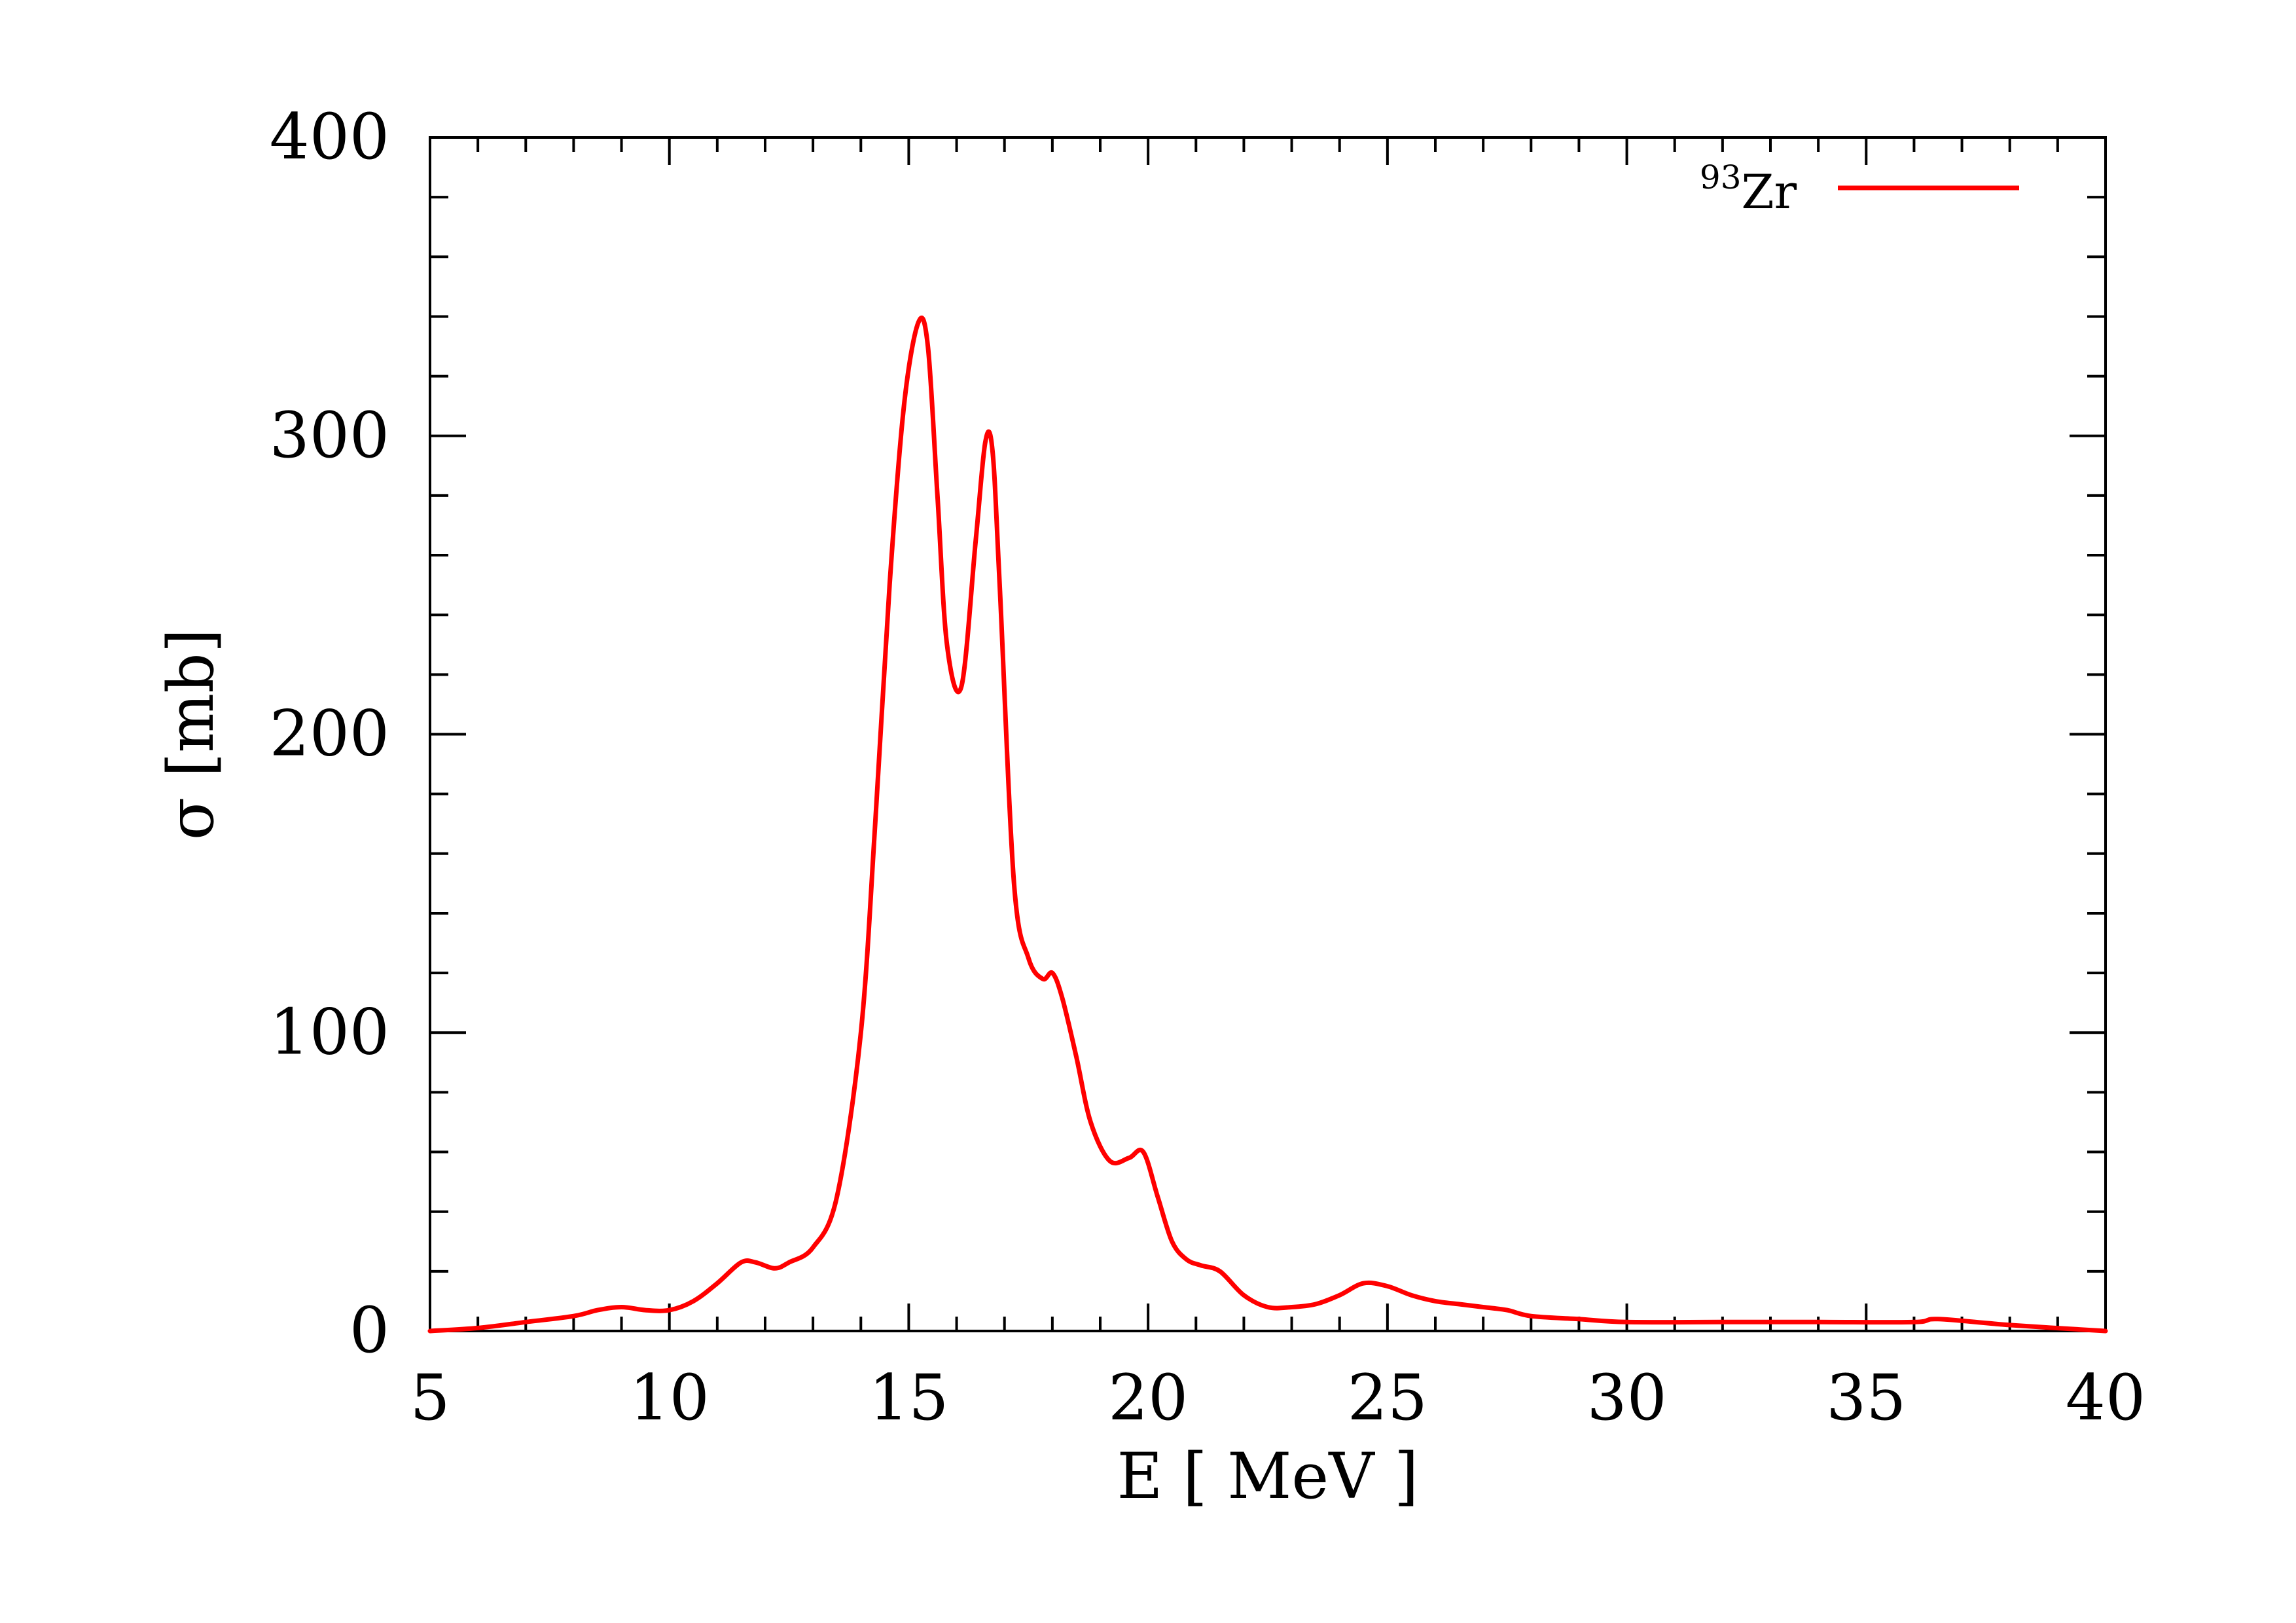 Image resolution: width=2296 pixels, height=1623 pixels. I want to click on legend-label-superscript: 93, so click(1721, 177).